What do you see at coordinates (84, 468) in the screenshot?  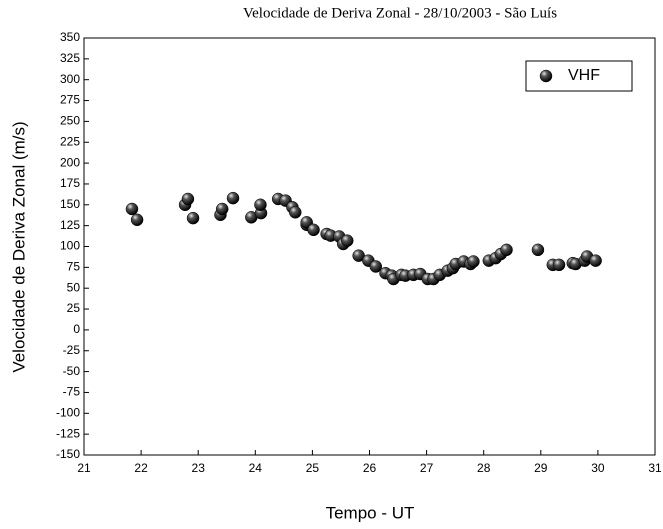 I see `x-tick-label: 21` at bounding box center [84, 468].